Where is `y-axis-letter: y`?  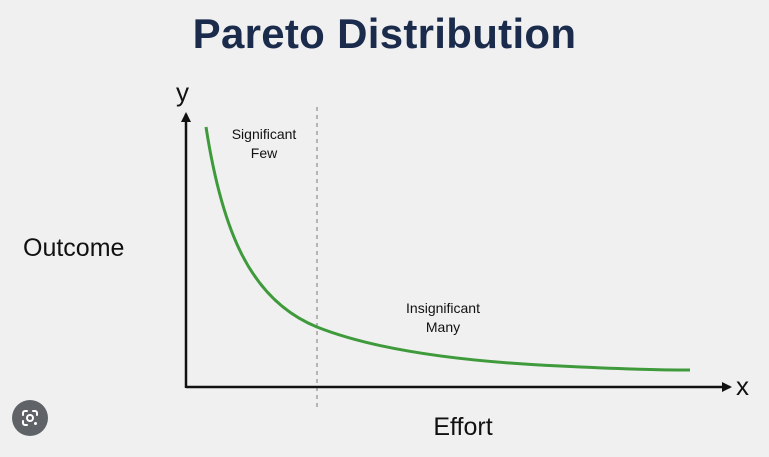 y-axis-letter: y is located at coordinates (182, 92).